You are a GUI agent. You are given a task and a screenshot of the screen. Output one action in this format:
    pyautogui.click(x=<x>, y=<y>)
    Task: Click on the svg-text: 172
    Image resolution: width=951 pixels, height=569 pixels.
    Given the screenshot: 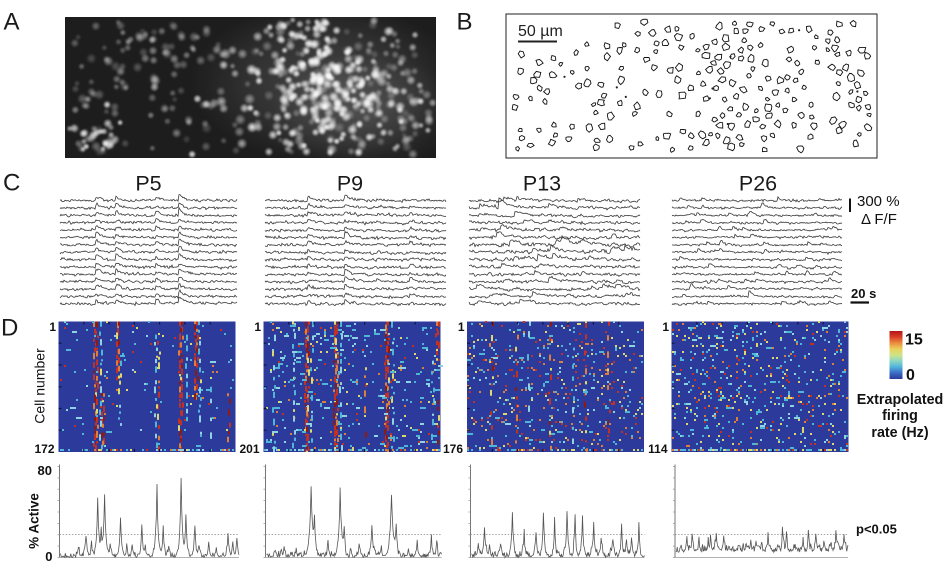 What is the action you would take?
    pyautogui.click(x=44, y=449)
    